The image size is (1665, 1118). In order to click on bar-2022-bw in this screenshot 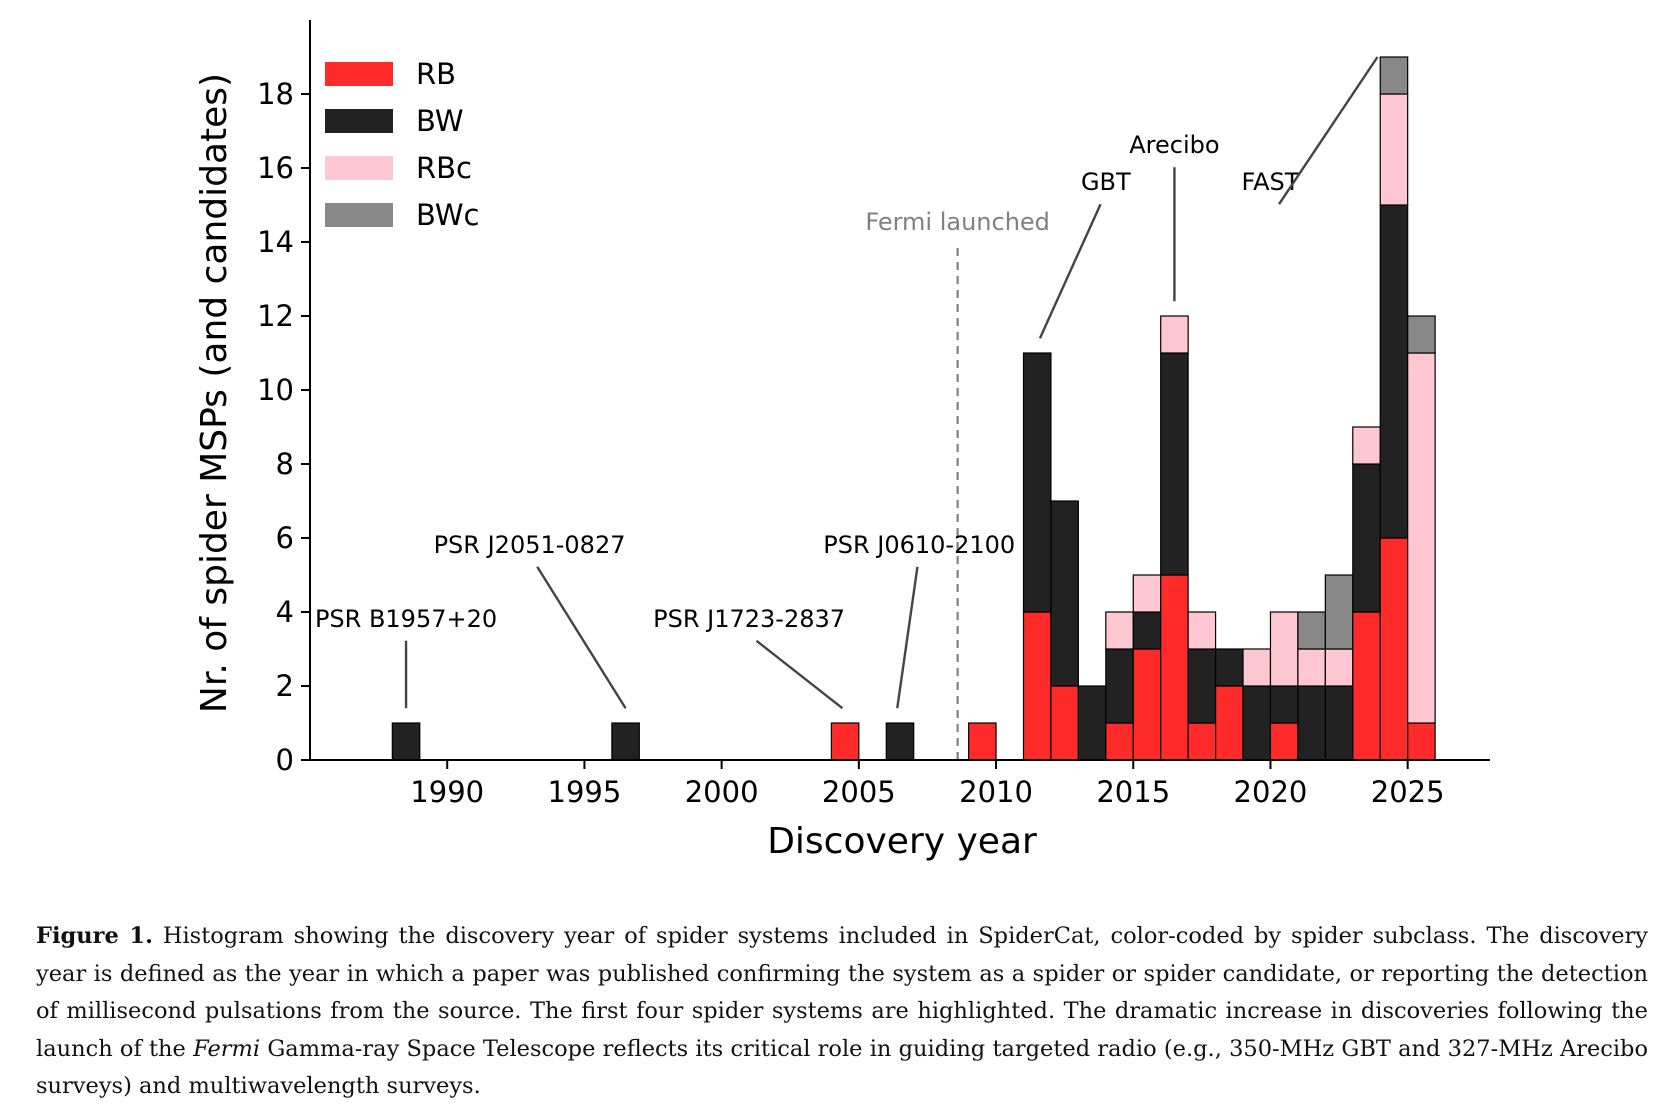, I will do `click(1339, 723)`.